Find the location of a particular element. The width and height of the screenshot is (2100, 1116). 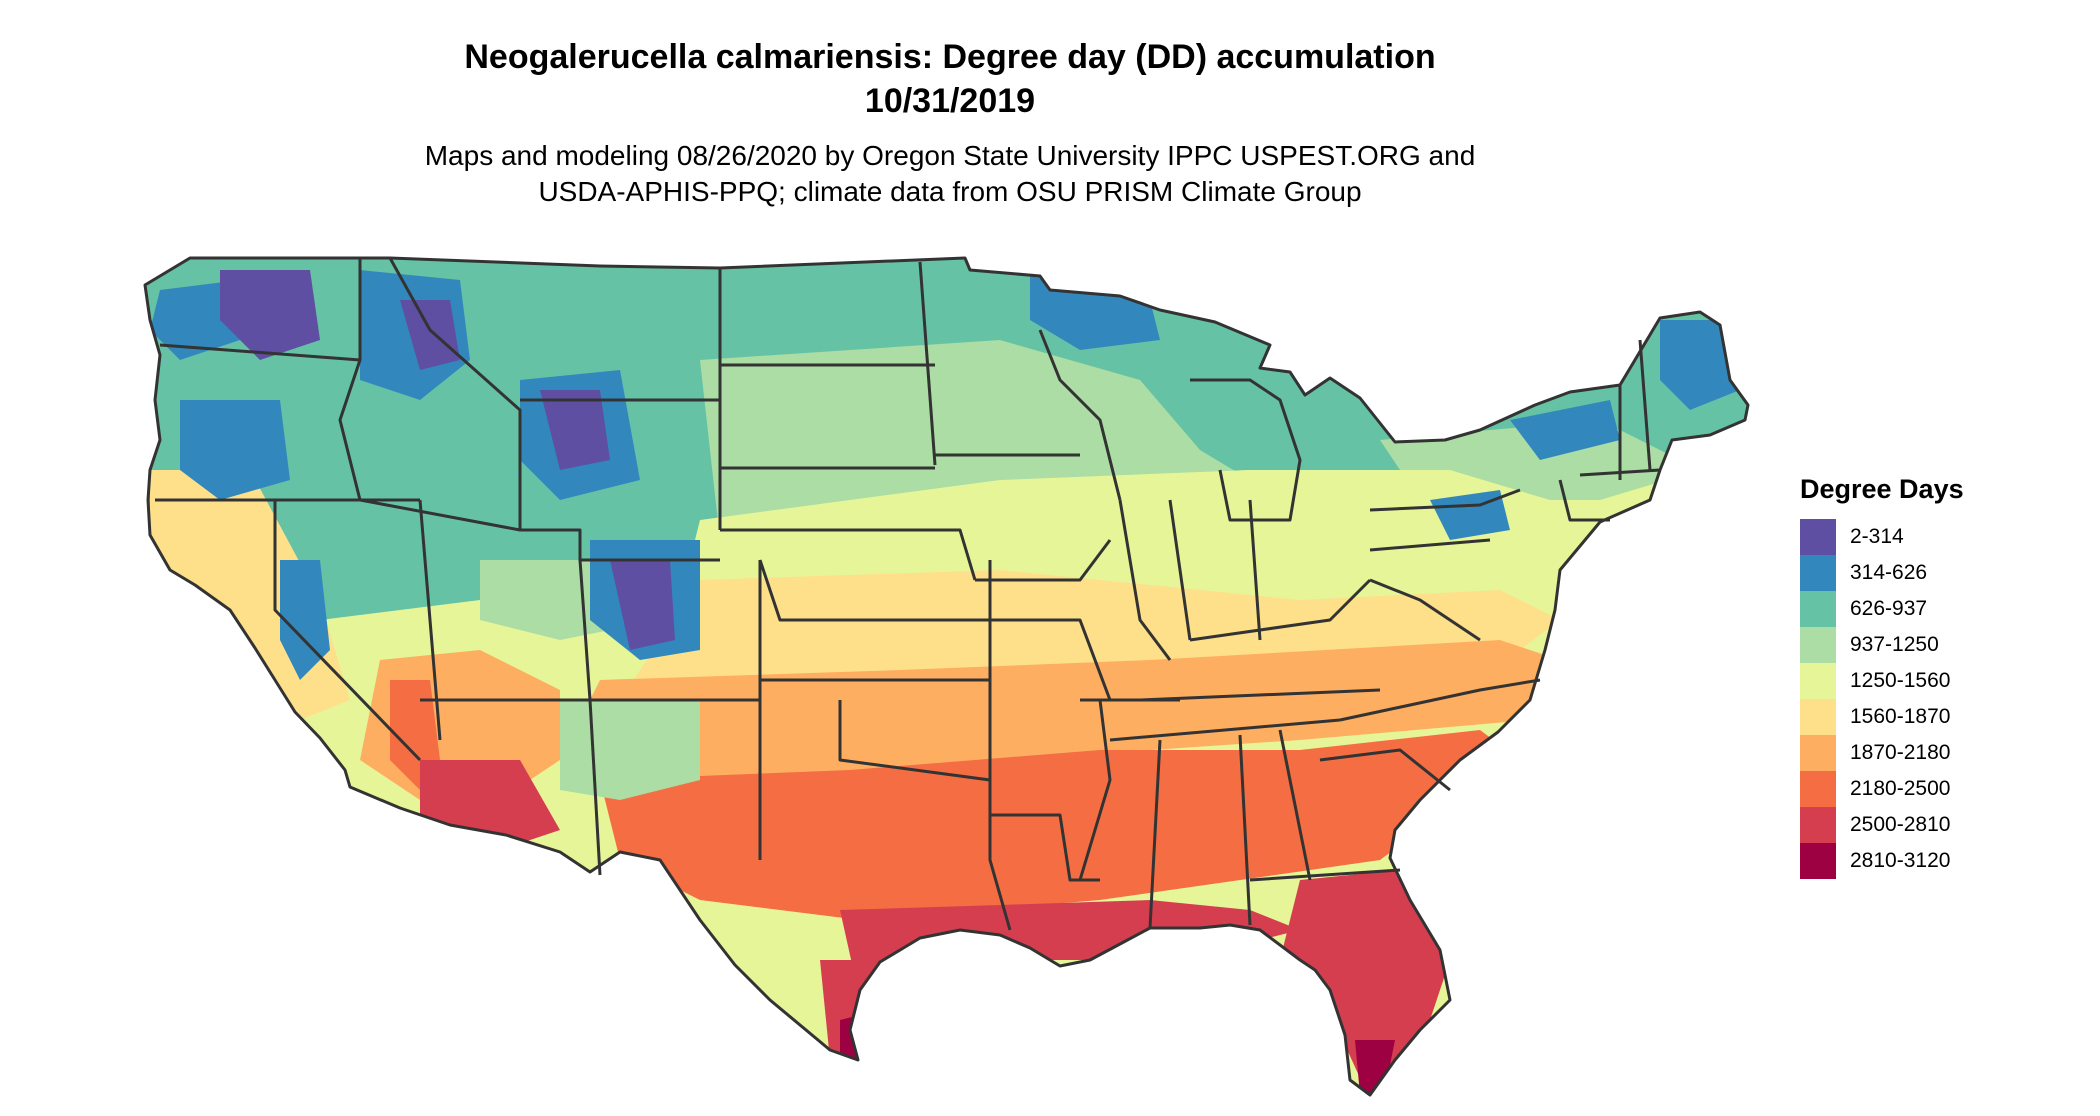

legend-item: 2500-2810 is located at coordinates (1882, 825).